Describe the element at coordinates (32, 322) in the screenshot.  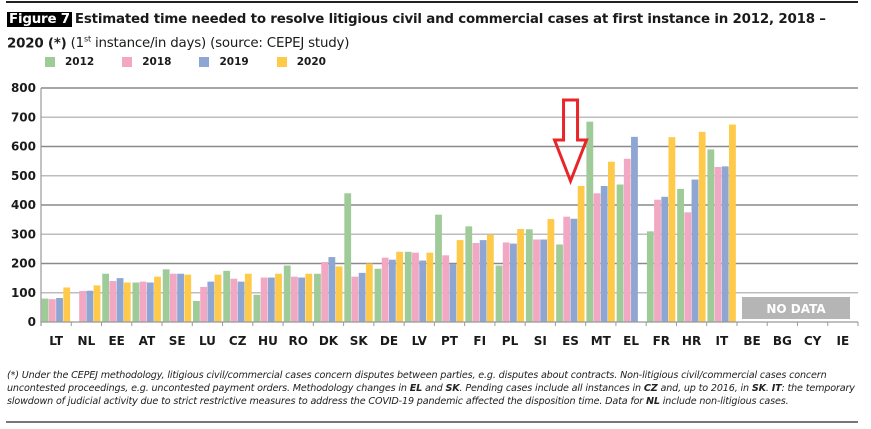
I see `y-tick-label: 0` at that location.